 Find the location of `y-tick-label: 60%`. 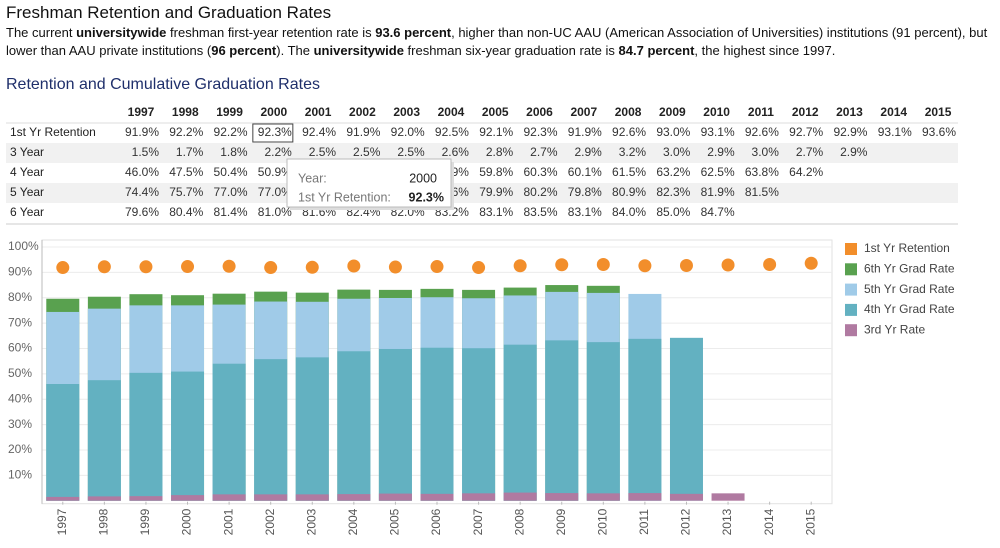

y-tick-label: 60% is located at coordinates (20, 348).